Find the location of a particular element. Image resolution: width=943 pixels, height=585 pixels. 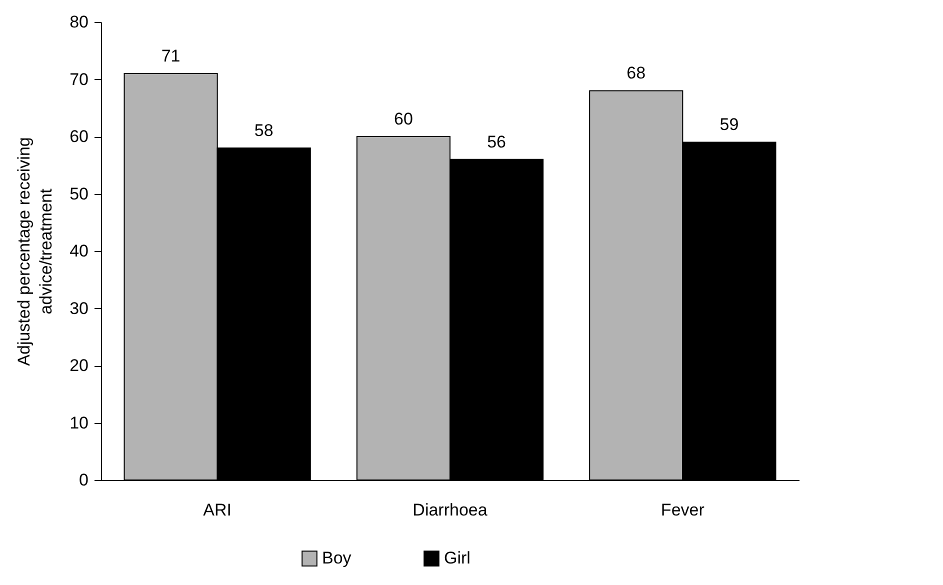

x-tick-label: Fever is located at coordinates (682, 510).